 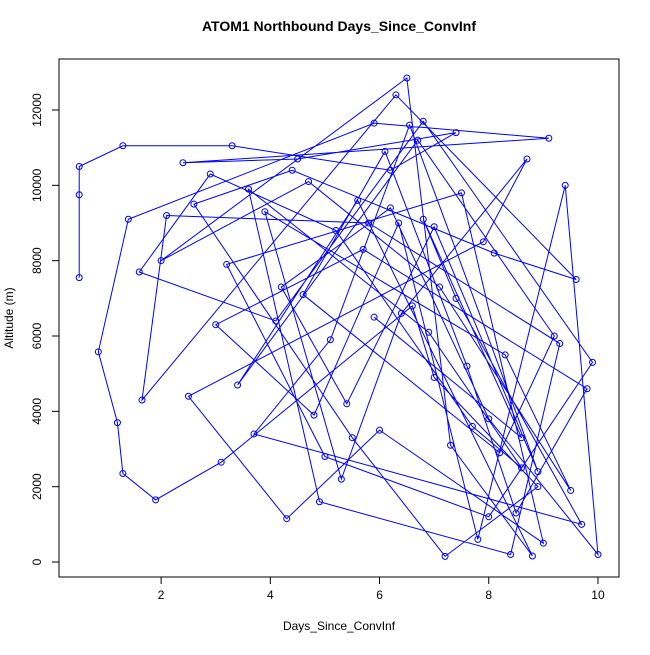 What do you see at coordinates (37, 110) in the screenshot?
I see `y-tick-label: 12000` at bounding box center [37, 110].